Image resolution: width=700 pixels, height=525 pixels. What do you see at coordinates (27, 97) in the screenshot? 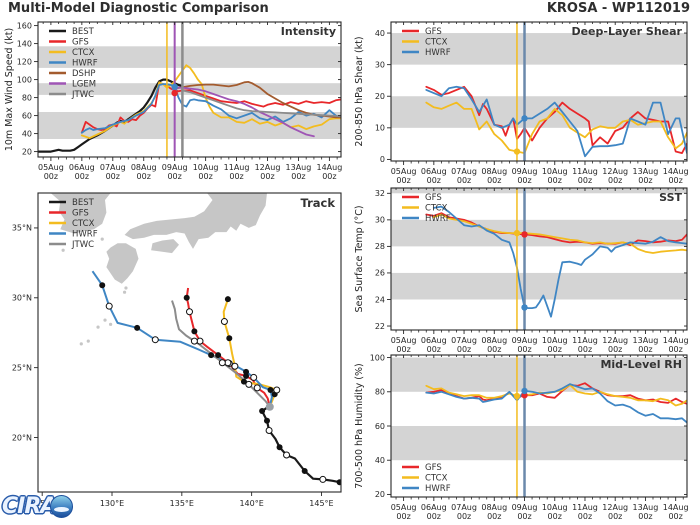
I see `svg-text: 80` at bounding box center [27, 97].